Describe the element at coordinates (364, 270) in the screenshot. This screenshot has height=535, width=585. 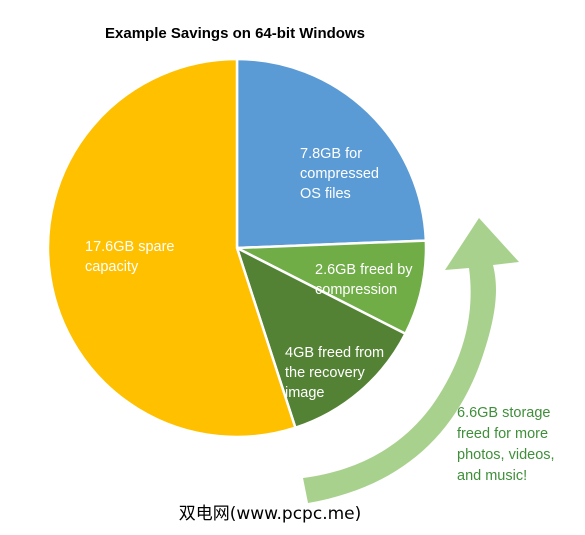
I see `pie-slice-label-line: 2.6GB freed by` at that location.